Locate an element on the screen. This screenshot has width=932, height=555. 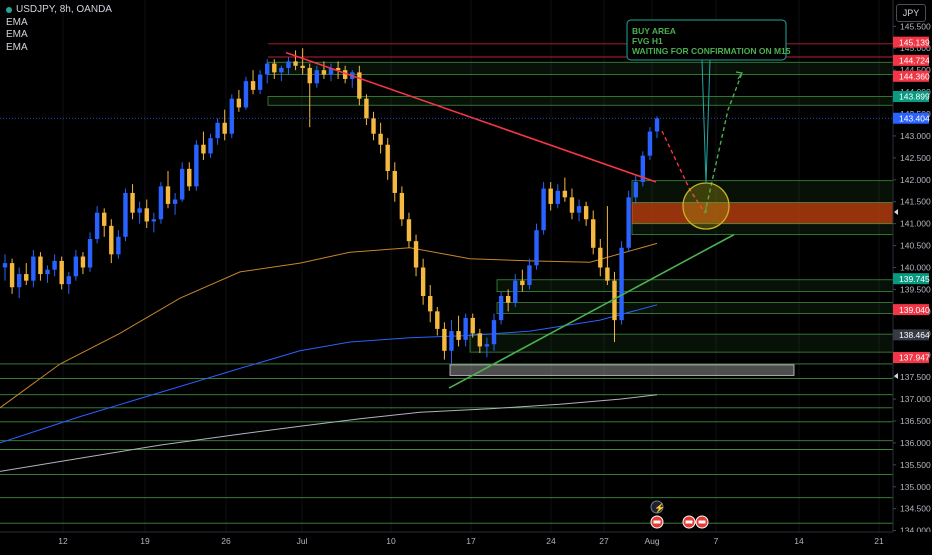
indicator-ema-1: EMA is located at coordinates (17, 22).